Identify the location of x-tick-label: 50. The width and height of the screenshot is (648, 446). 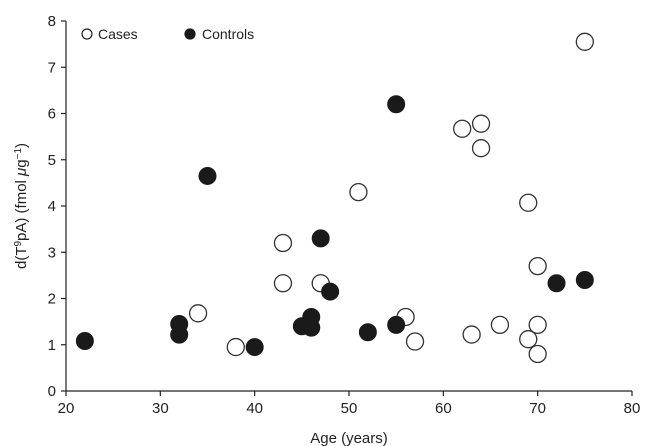
(349, 408).